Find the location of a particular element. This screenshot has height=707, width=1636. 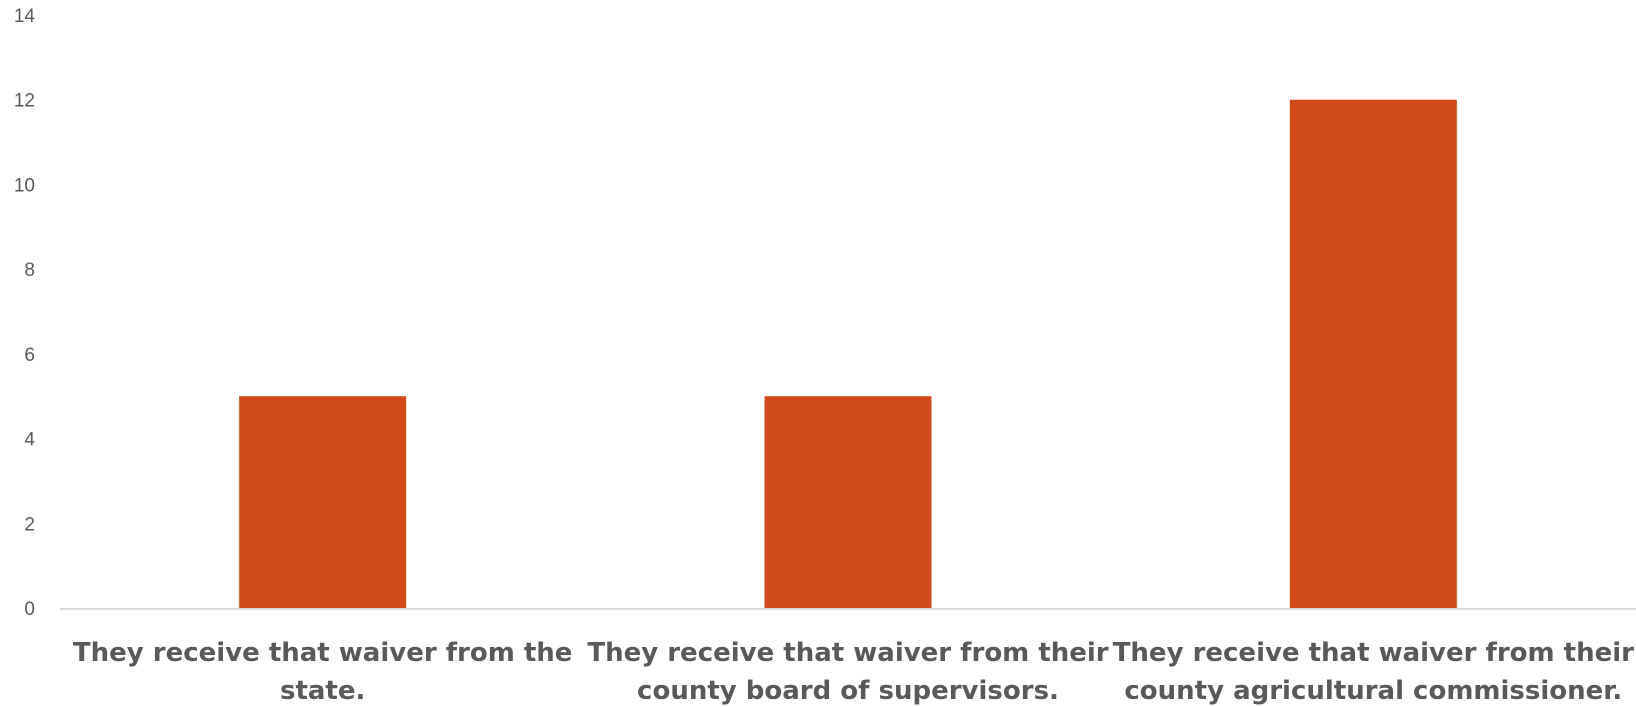

x-category-label: They receive that waiver from the state. is located at coordinates (323, 672).